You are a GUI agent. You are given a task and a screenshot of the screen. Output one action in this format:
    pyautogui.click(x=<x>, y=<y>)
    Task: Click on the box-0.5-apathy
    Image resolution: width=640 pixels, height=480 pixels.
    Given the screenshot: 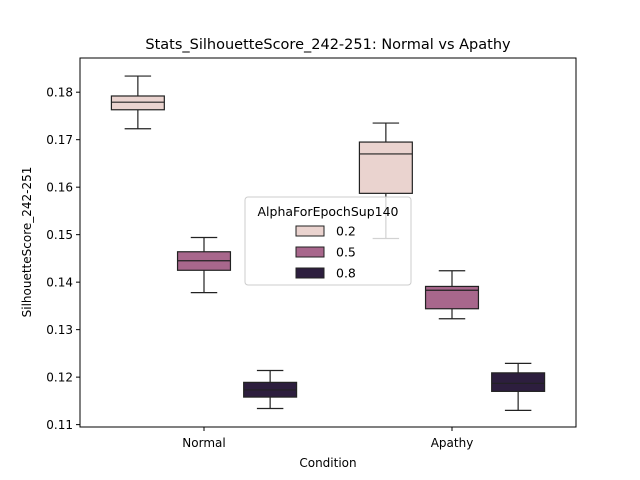 What is the action you would take?
    pyautogui.click(x=452, y=295)
    